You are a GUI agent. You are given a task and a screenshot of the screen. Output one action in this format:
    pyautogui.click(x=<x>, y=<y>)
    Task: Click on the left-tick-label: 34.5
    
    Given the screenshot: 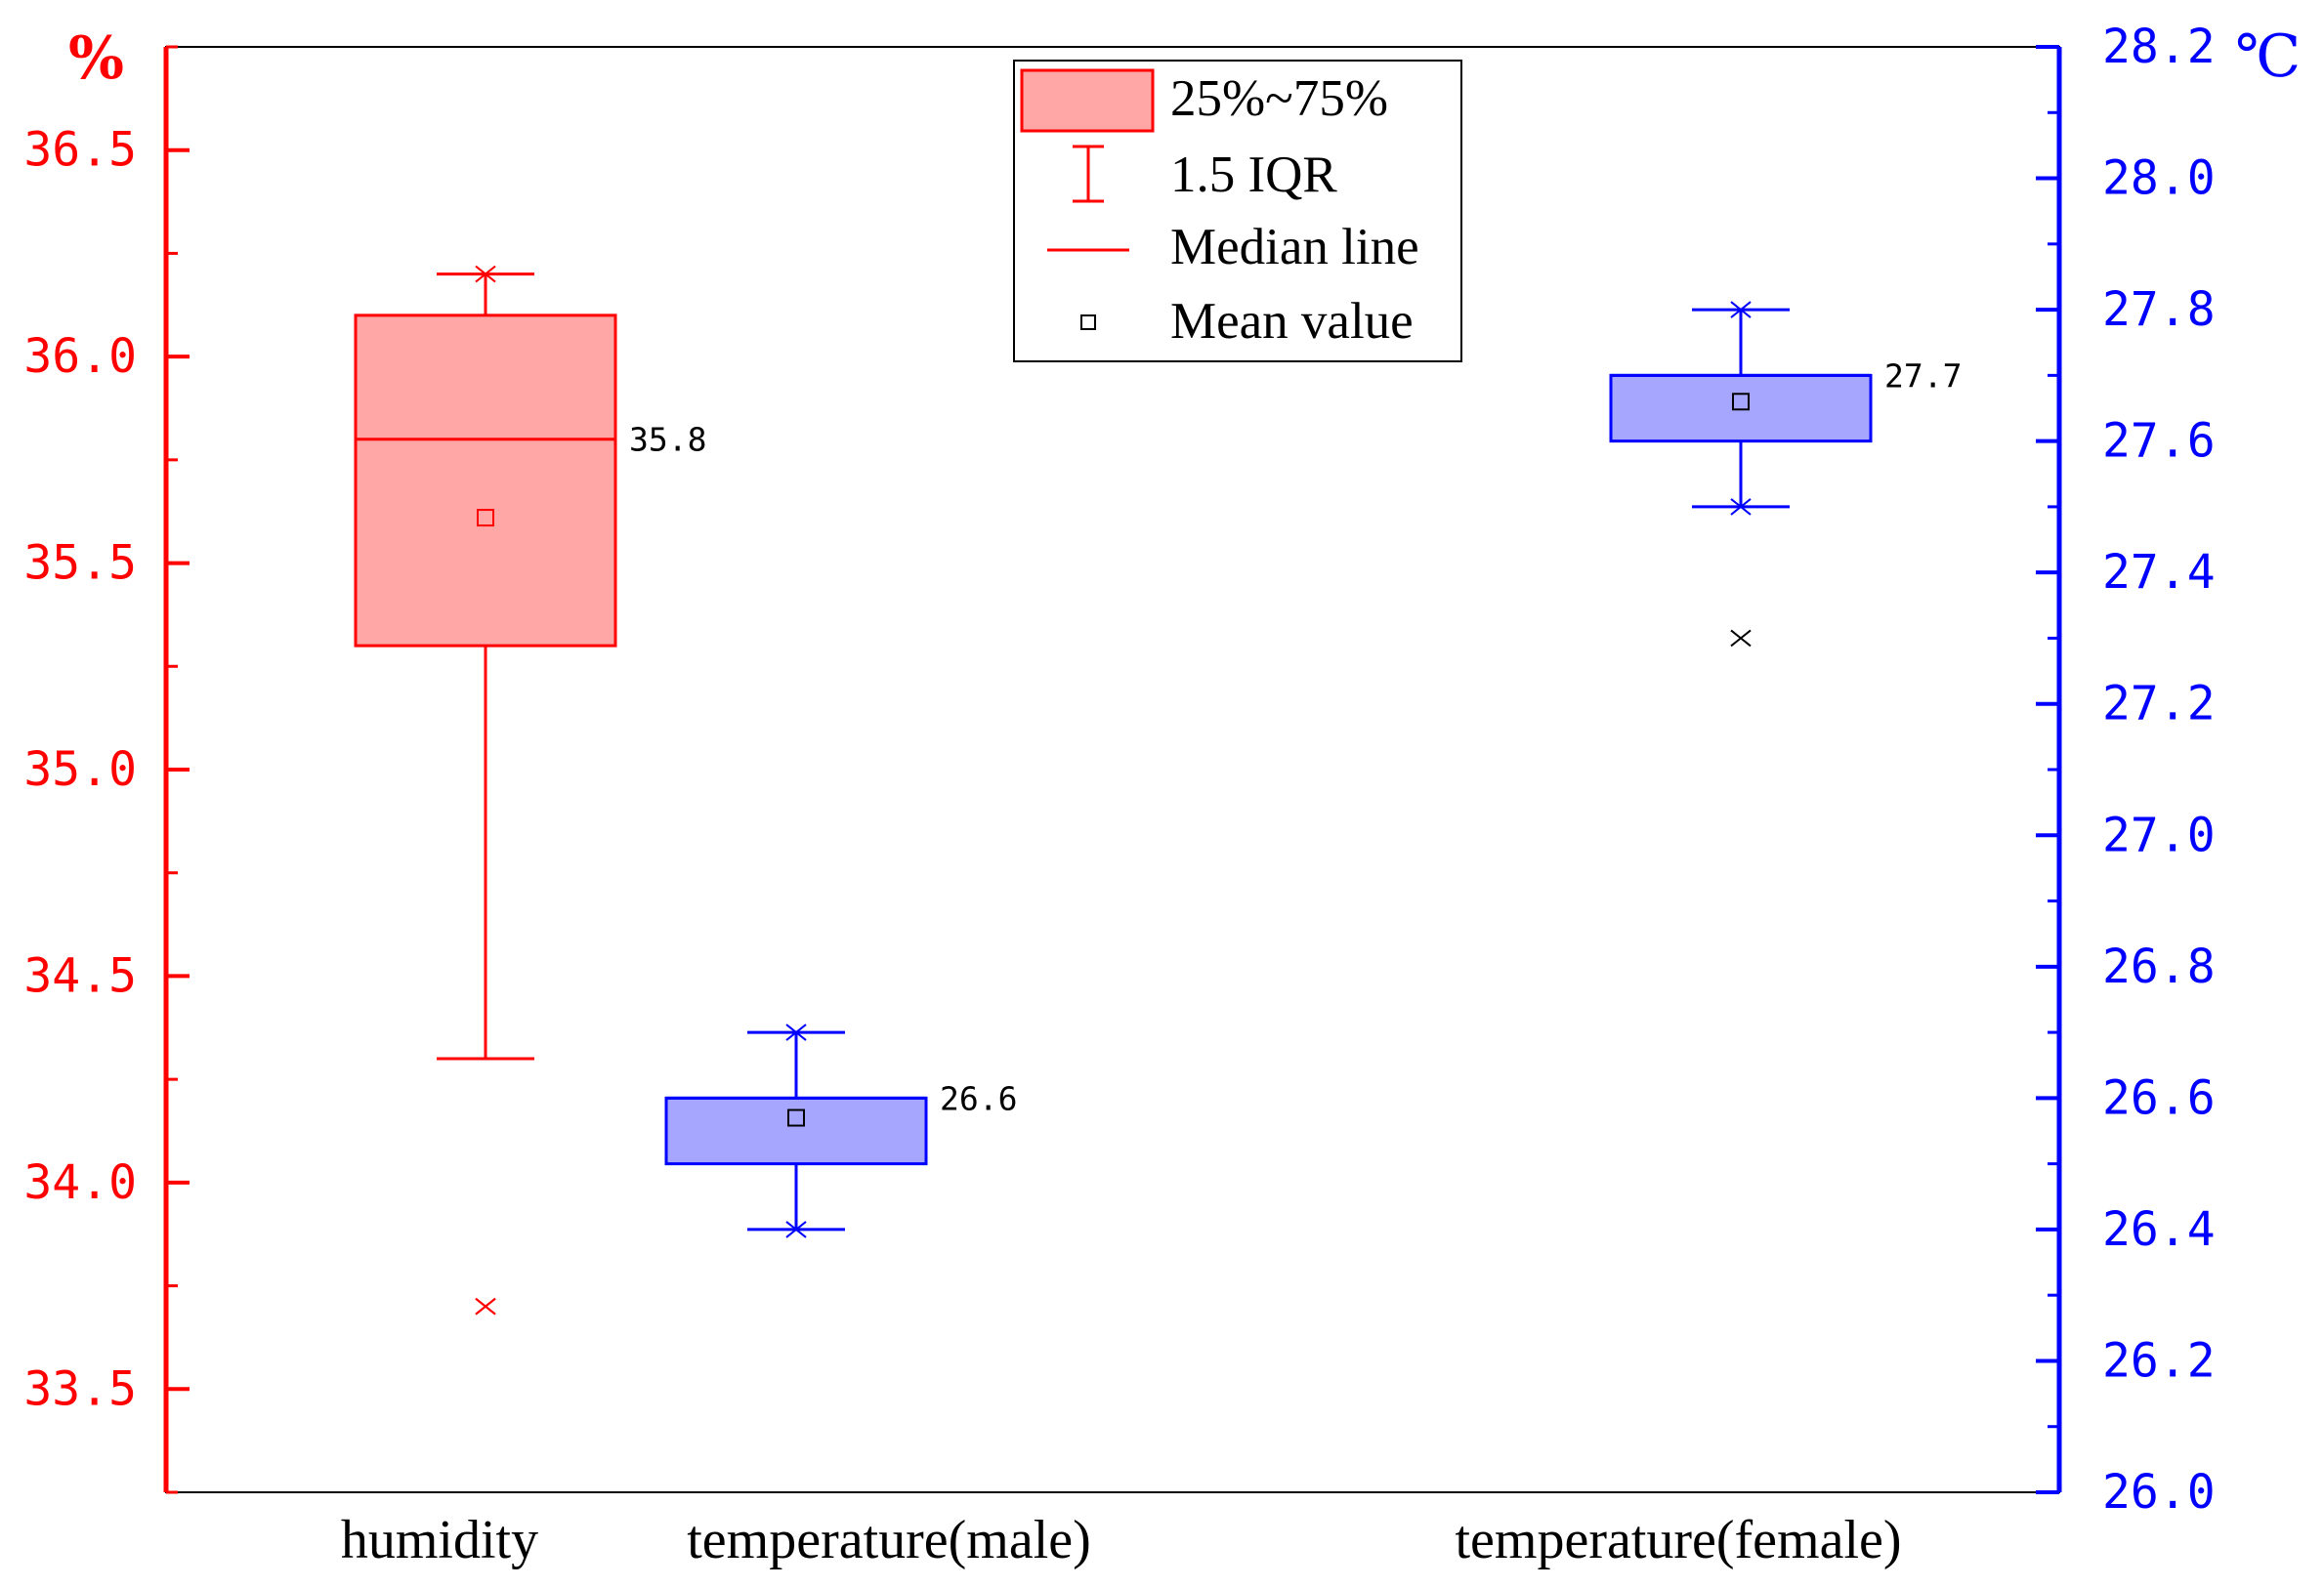 What is the action you would take?
    pyautogui.click(x=80, y=975)
    